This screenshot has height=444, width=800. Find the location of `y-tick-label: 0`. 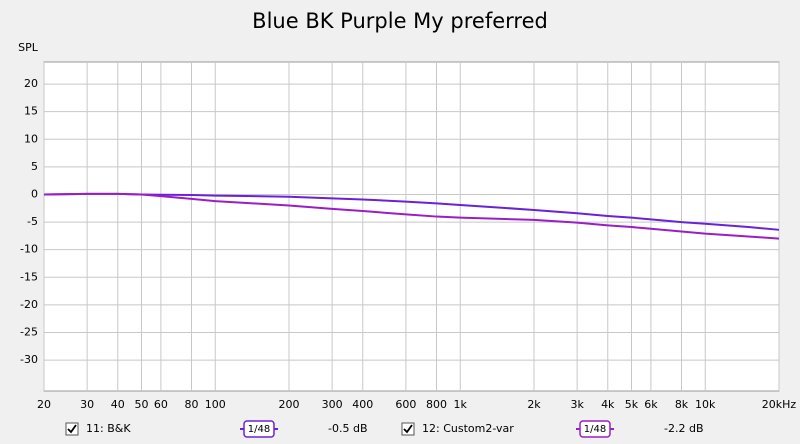

y-tick-label: 0 is located at coordinates (34, 193).